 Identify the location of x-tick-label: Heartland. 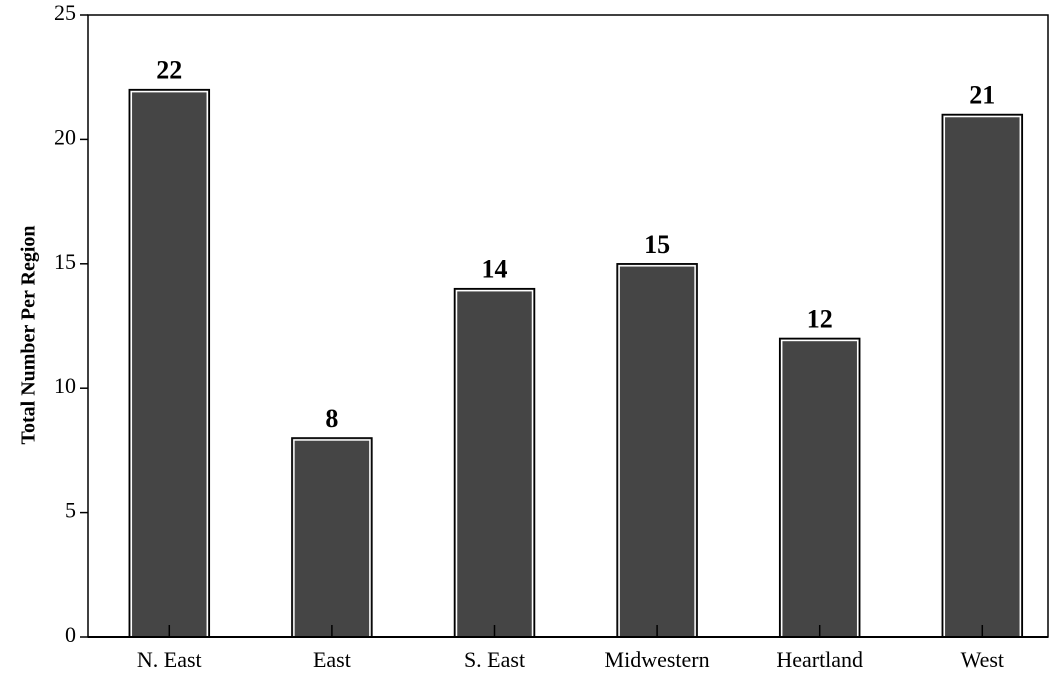
(819, 659).